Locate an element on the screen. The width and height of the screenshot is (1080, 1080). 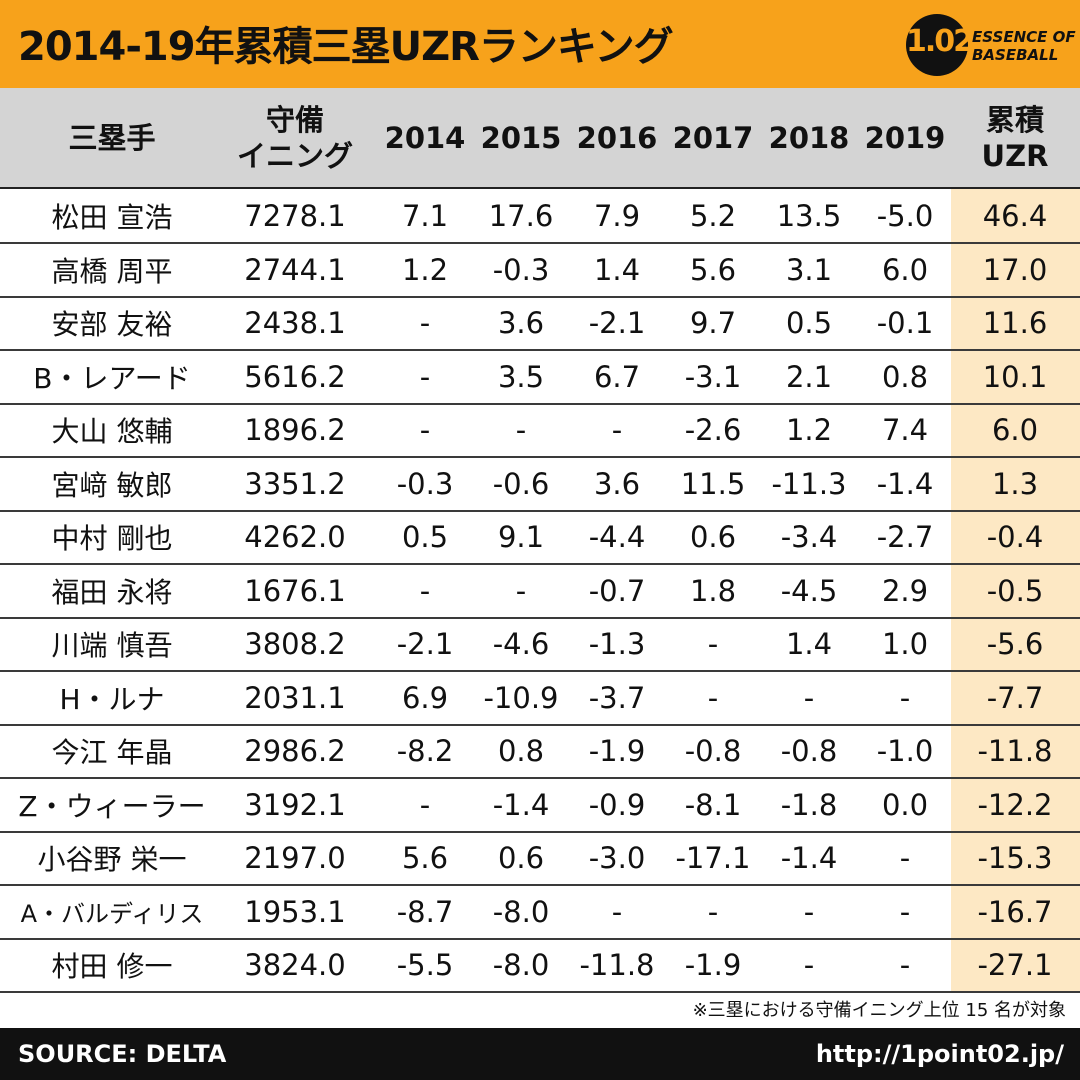
uzr-year-cell: -17.1 is located at coordinates (713, 857).